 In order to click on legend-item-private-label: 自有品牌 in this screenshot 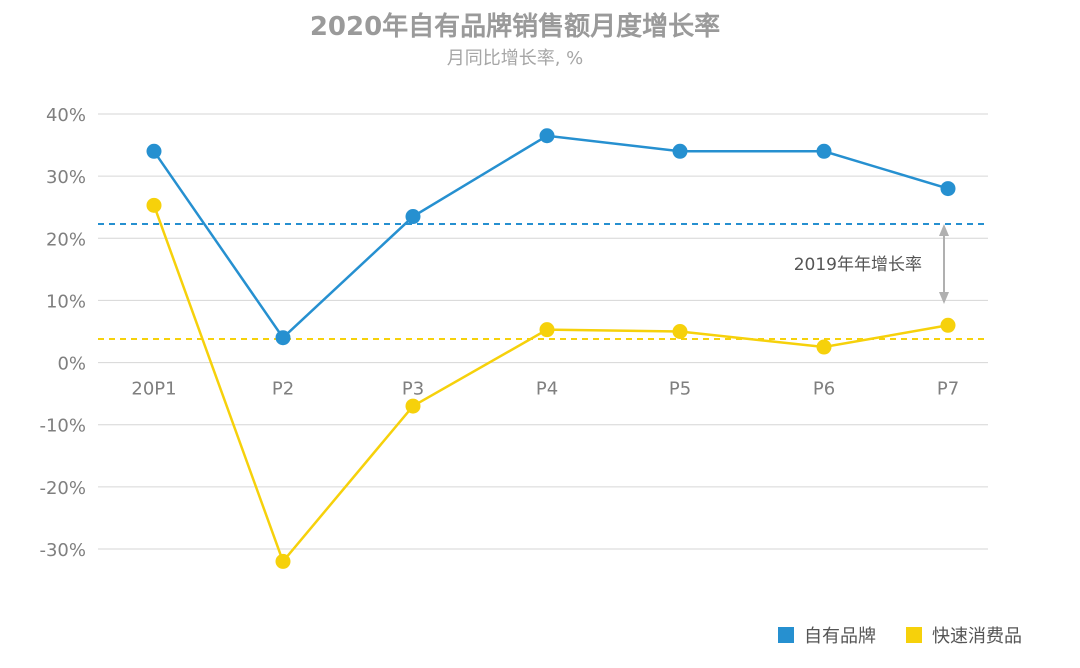, I will do `click(827, 635)`.